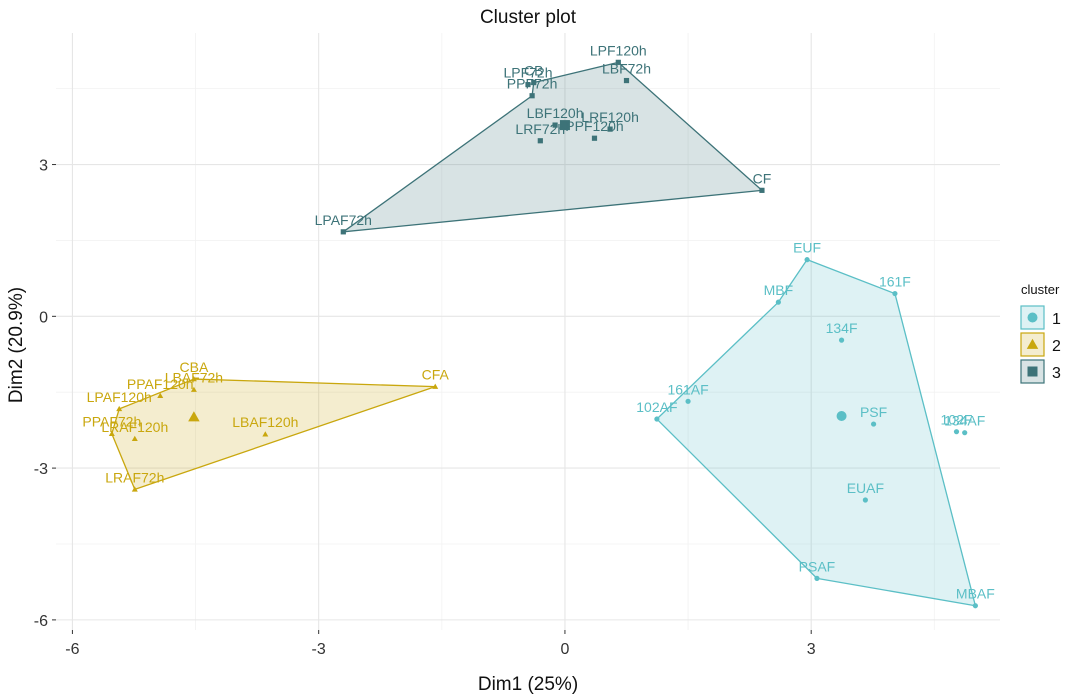 This screenshot has height=699, width=1080. Describe the element at coordinates (319, 649) in the screenshot. I see `x-tick-label: -3` at that location.